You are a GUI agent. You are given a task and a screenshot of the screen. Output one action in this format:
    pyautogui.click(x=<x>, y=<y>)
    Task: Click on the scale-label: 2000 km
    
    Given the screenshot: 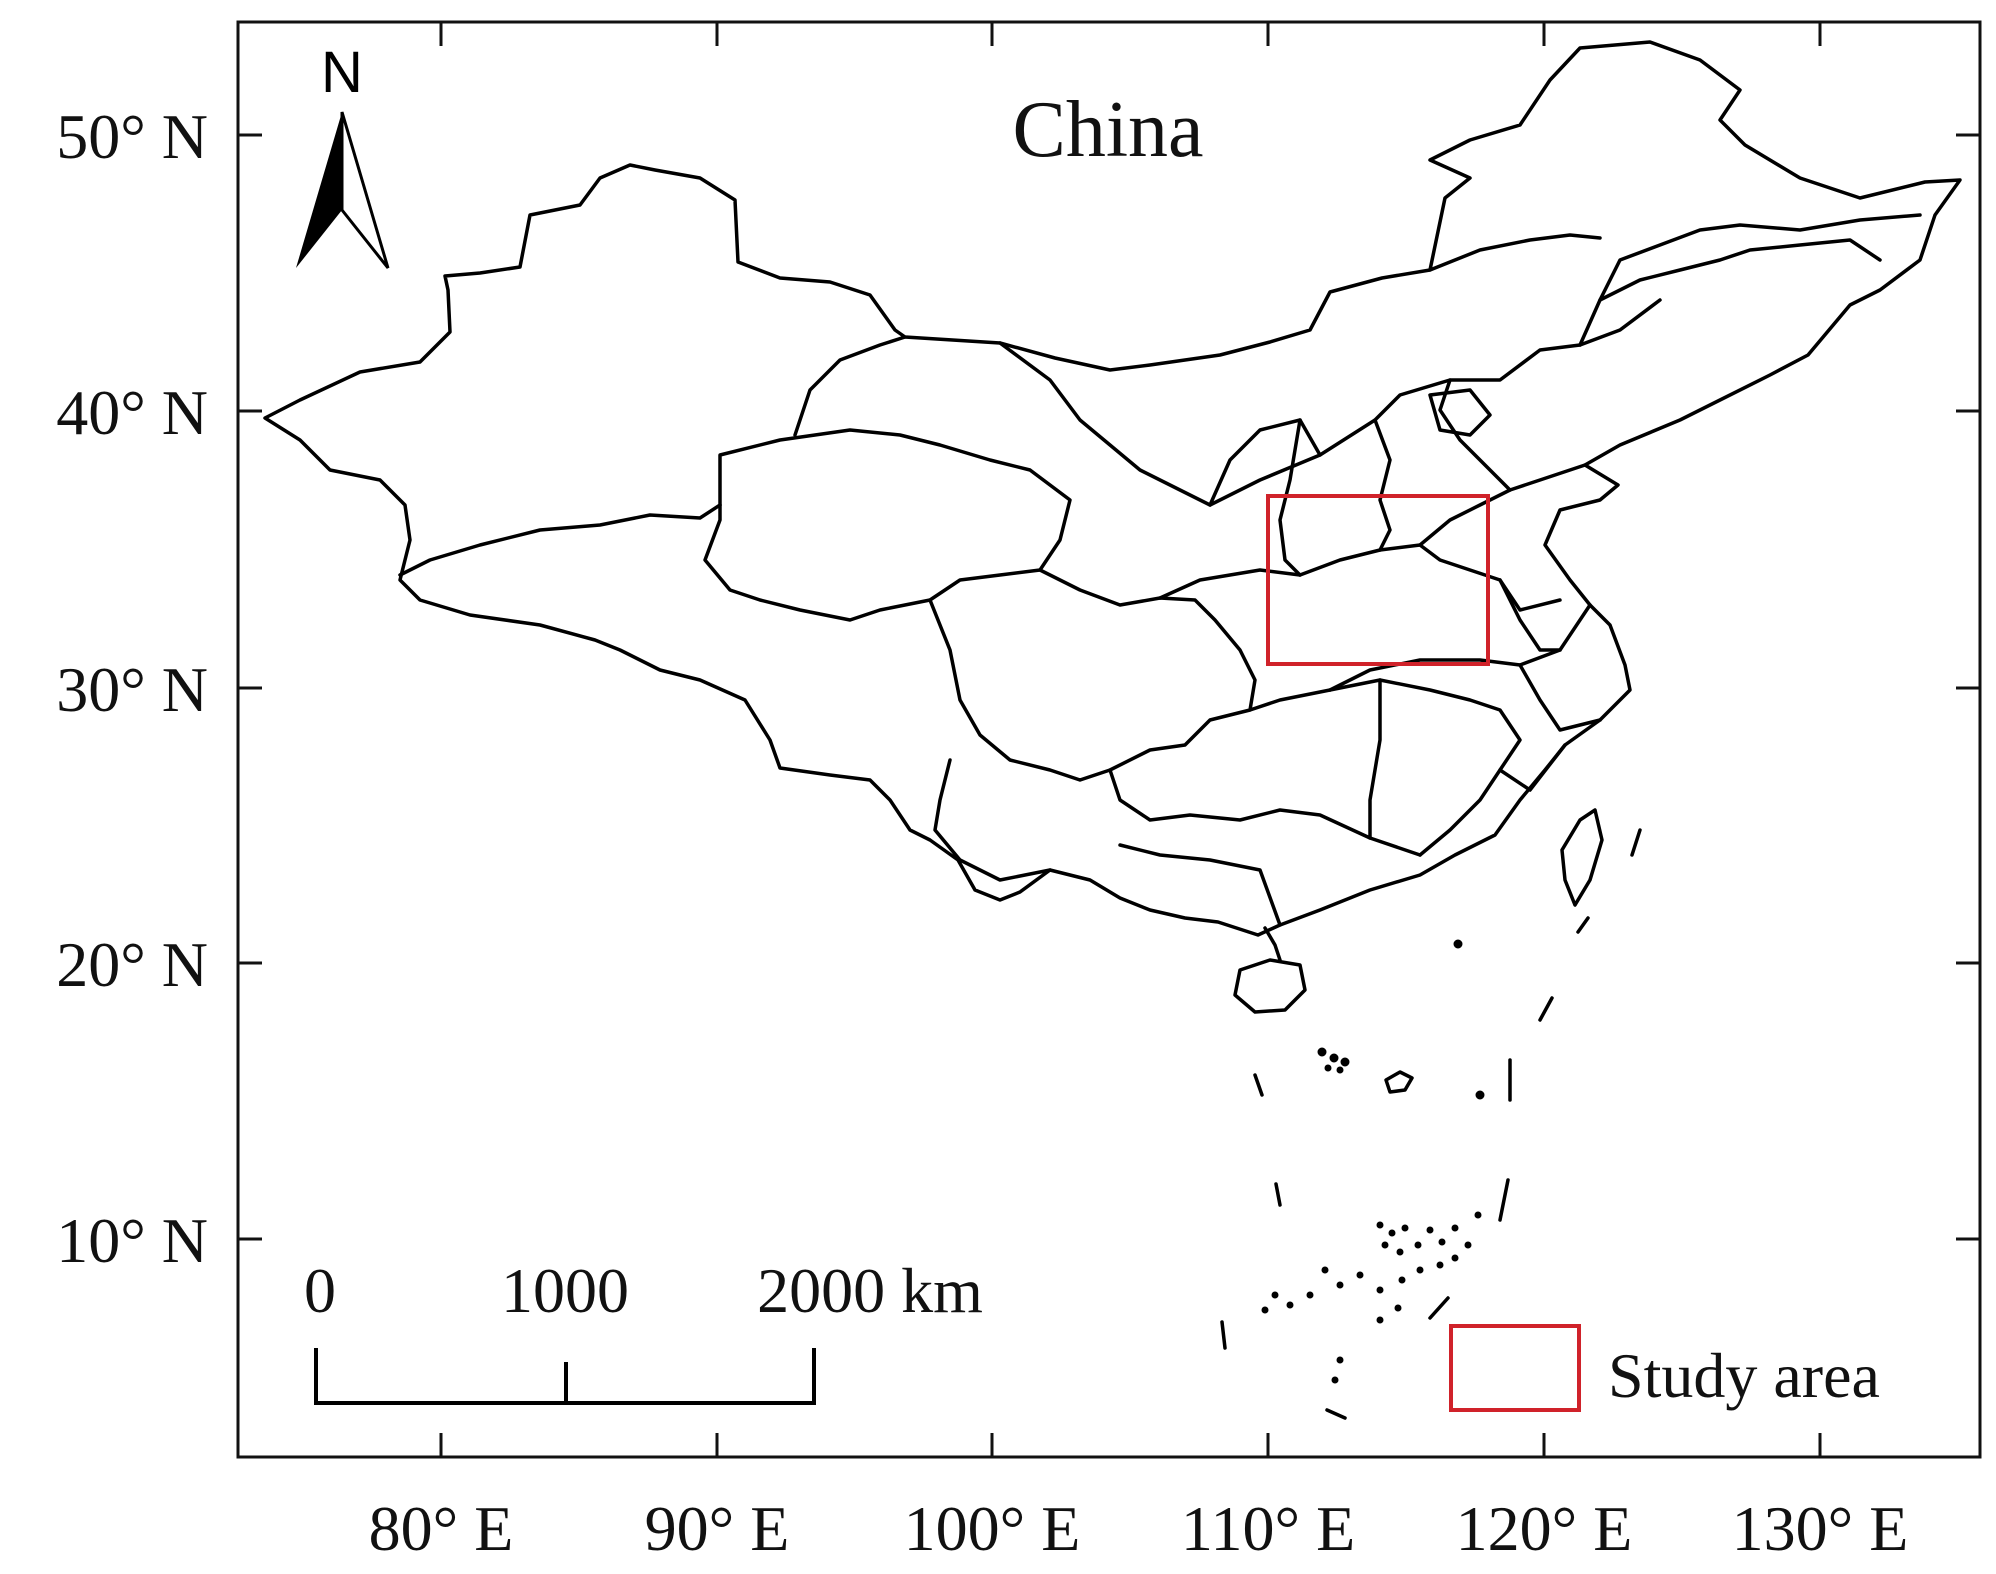 What is the action you would take?
    pyautogui.click(x=870, y=1290)
    